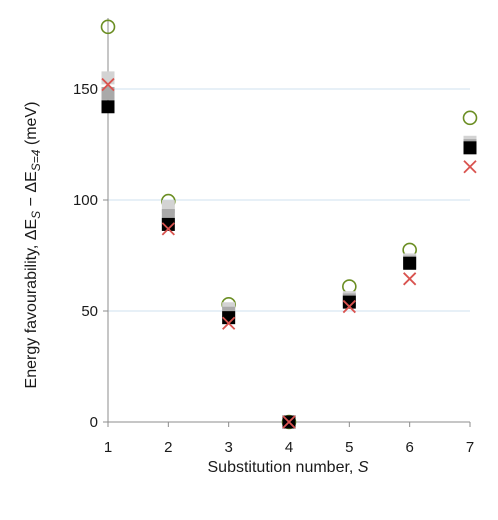  What do you see at coordinates (85, 200) in the screenshot?
I see `y-tick-label: 100` at bounding box center [85, 200].